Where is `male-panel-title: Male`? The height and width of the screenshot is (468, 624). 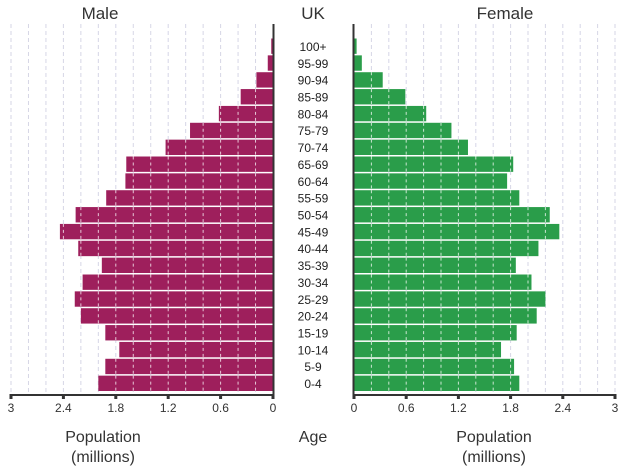
male-panel-title: Male is located at coordinates (100, 13).